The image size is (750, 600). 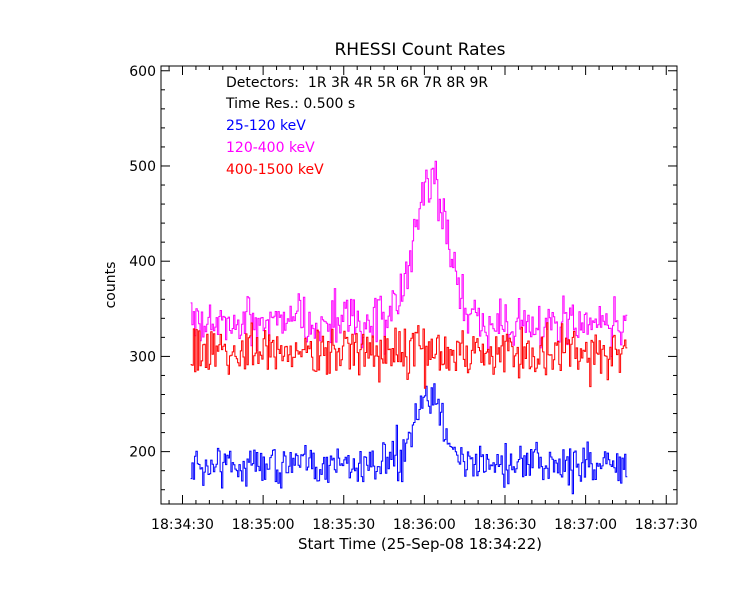 What do you see at coordinates (585, 525) in the screenshot?
I see `x-tick-label: 18:37:00` at bounding box center [585, 525].